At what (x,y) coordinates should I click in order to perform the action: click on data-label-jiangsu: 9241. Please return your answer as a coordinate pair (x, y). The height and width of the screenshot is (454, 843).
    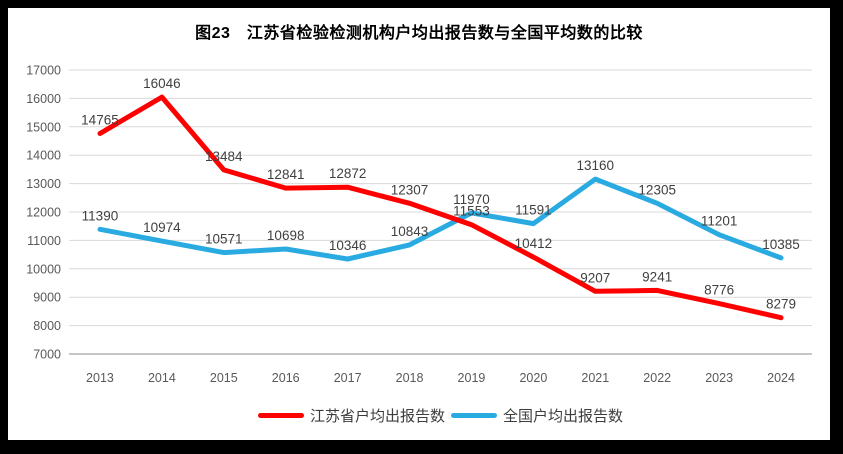
    Looking at the image, I should click on (657, 276).